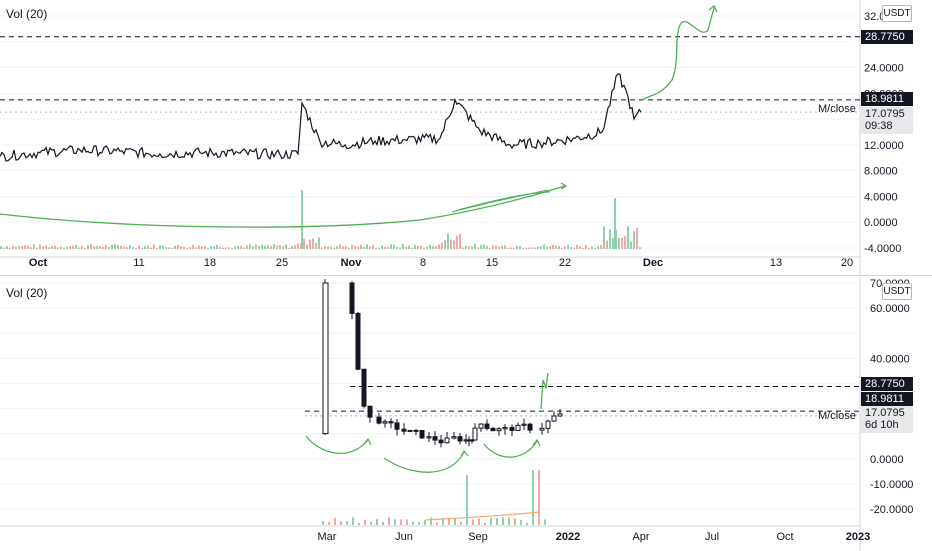 This screenshot has width=932, height=551. Describe the element at coordinates (776, 263) in the screenshot. I see `x-tick-label: 13` at that location.